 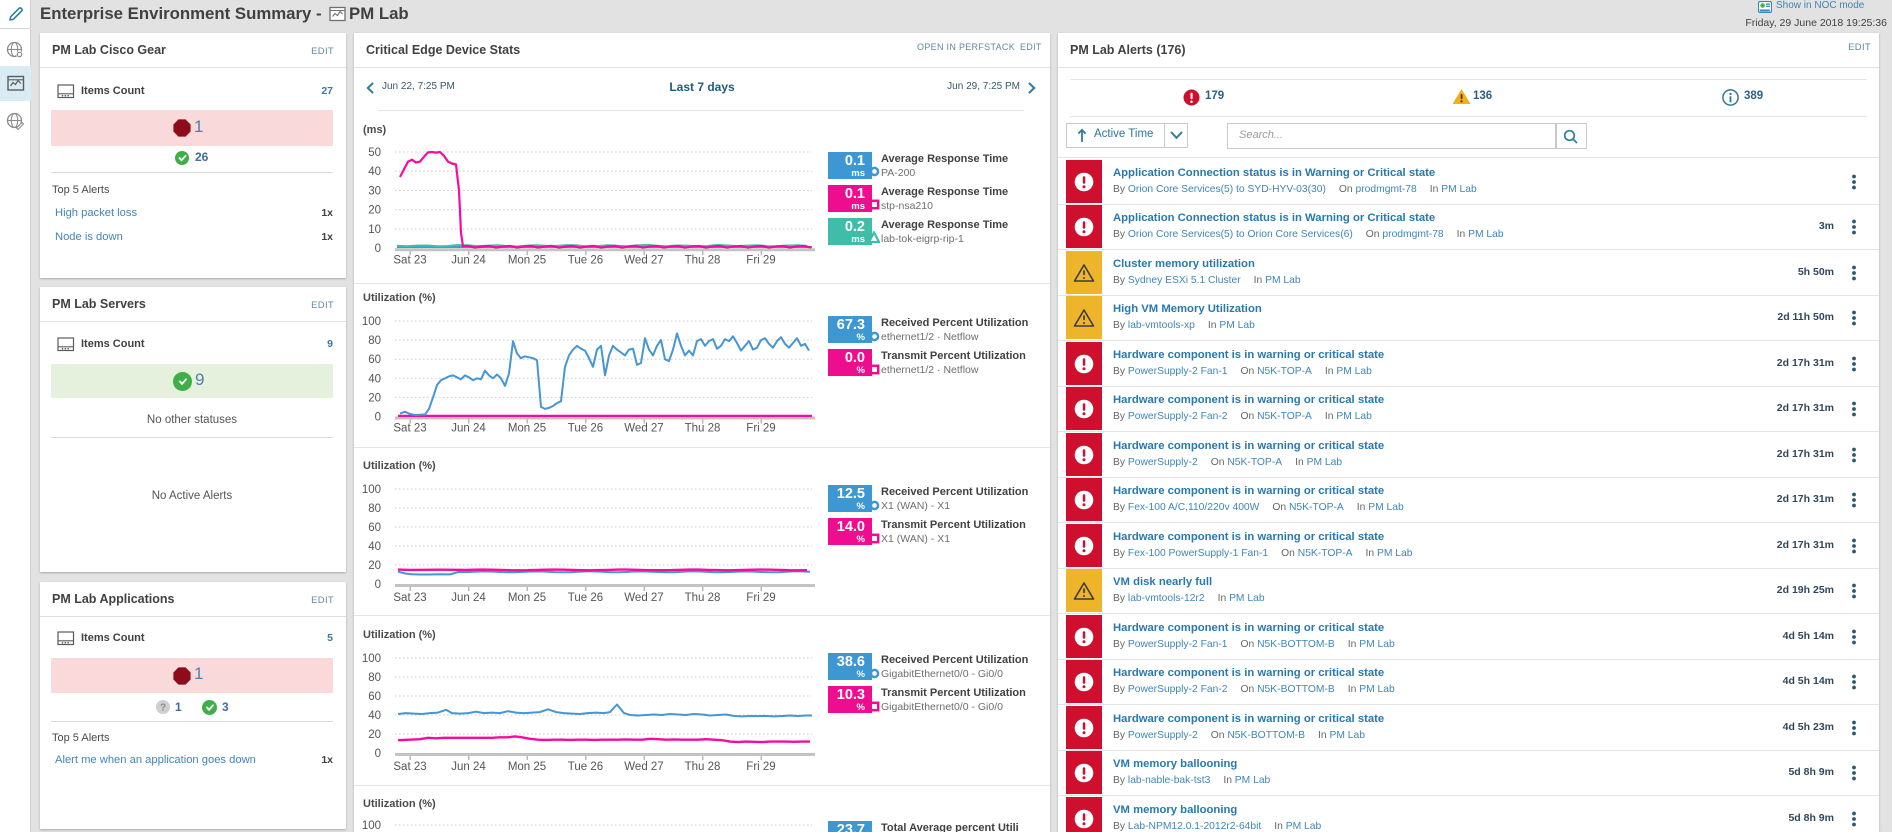 What do you see at coordinates (374, 153) in the screenshot?
I see `svg-text: 50` at bounding box center [374, 153].